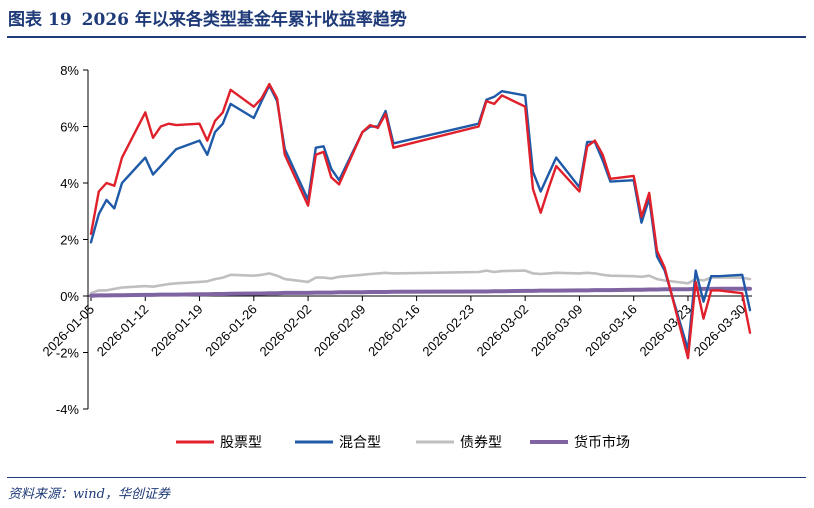 This screenshot has width=814, height=508. Describe the element at coordinates (68, 409) in the screenshot. I see `y-tick-label: -4%` at that location.